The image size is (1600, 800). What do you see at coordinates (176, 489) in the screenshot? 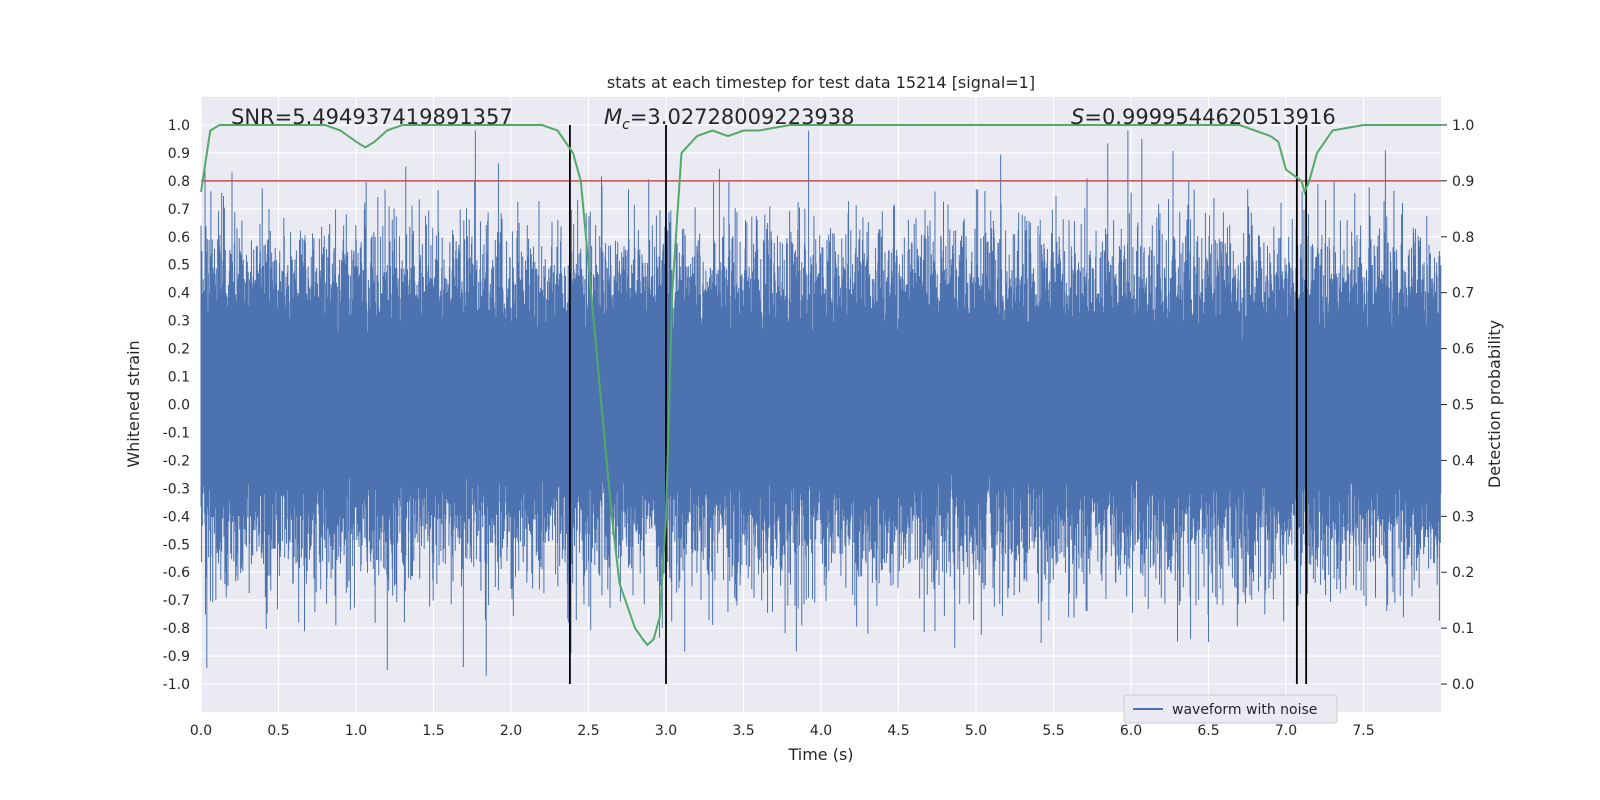
I see `y-tick-label: -0.3` at bounding box center [176, 489].